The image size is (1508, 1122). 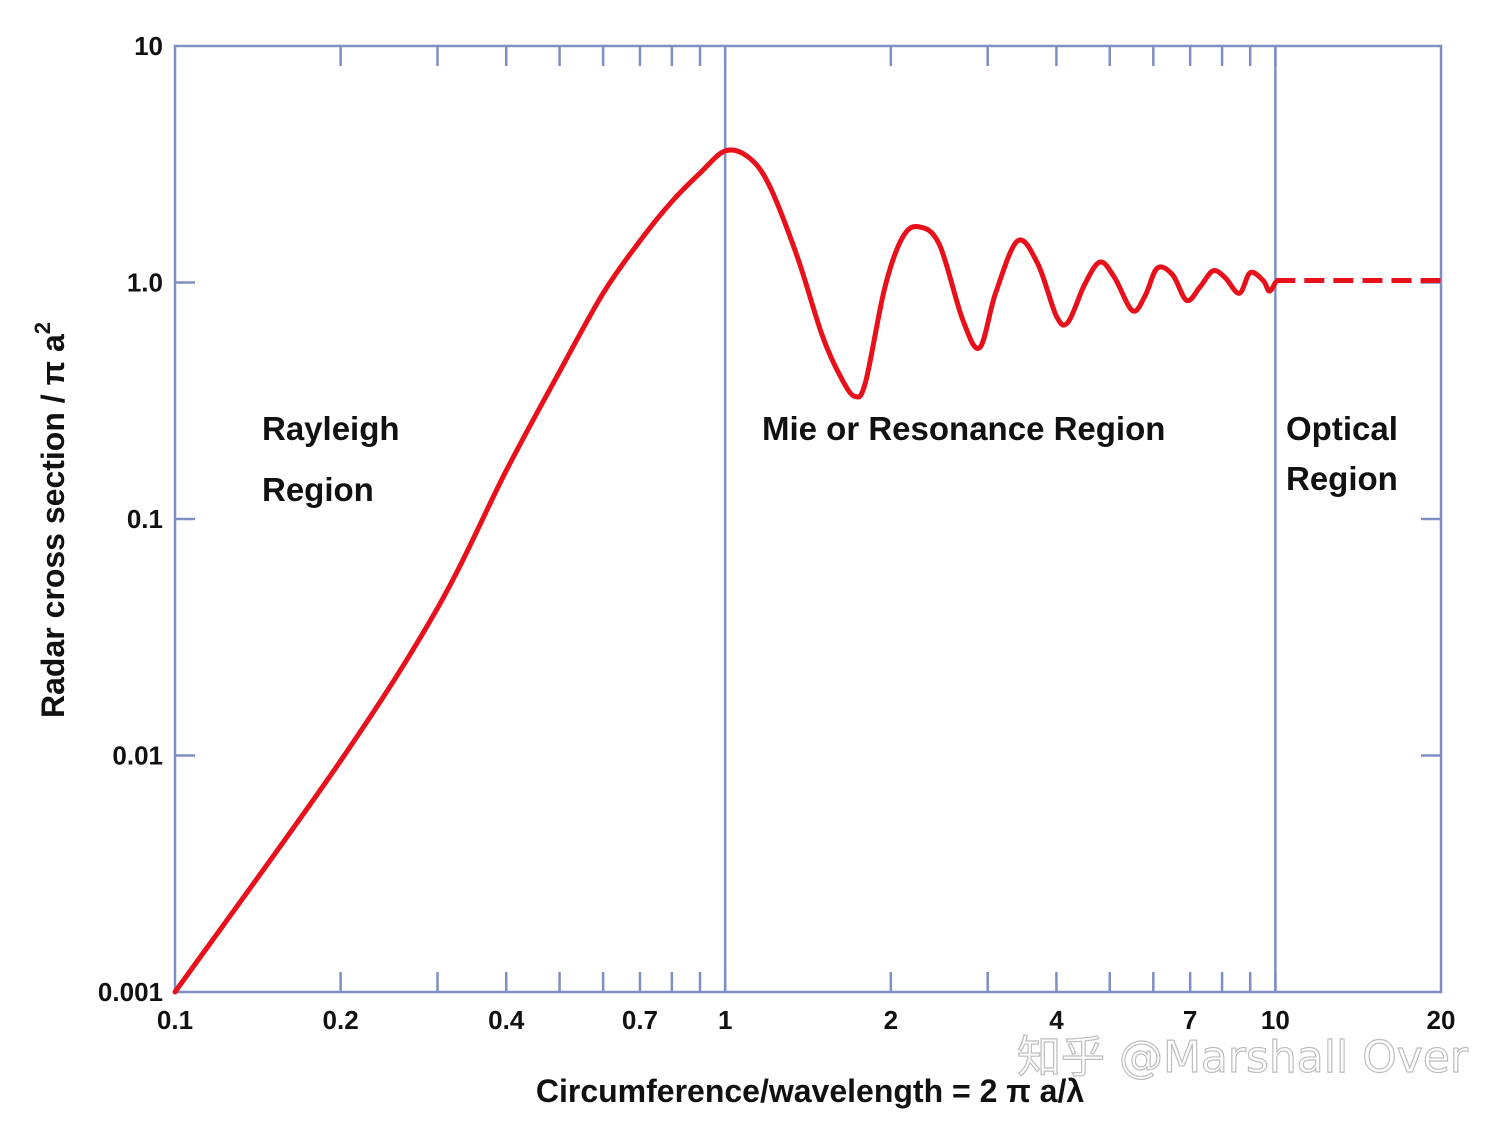 What do you see at coordinates (331, 428) in the screenshot?
I see `region-label-rayleigh-line1: Rayleigh` at bounding box center [331, 428].